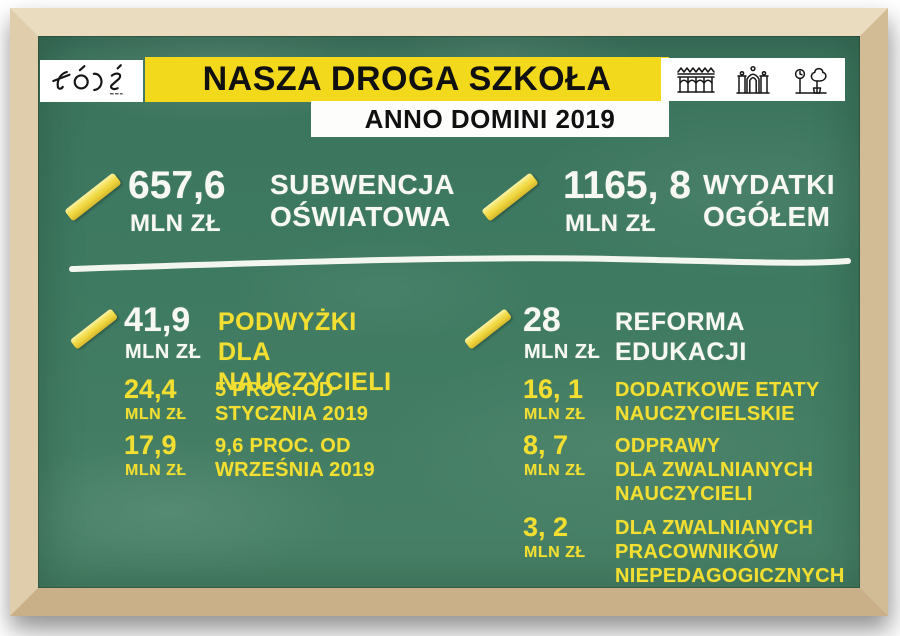  I want to click on item-value: 24,4, so click(150, 389).